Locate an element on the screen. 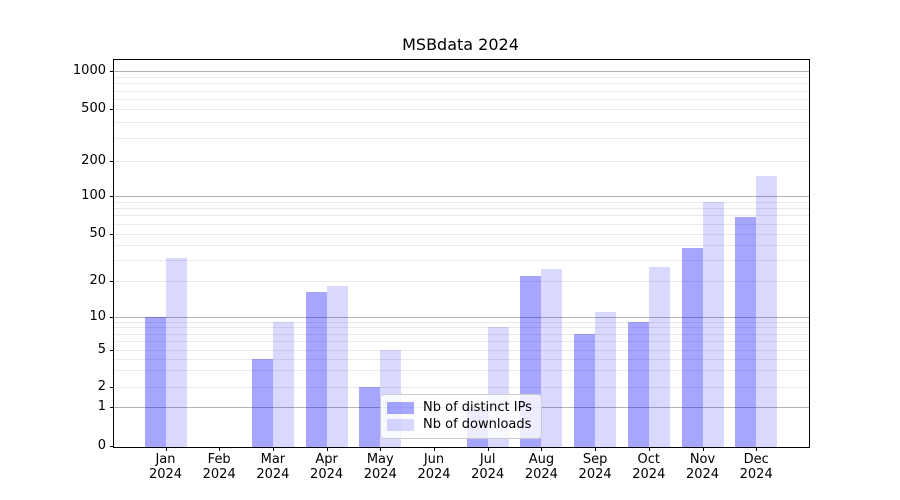 The height and width of the screenshot is (500, 900). x-tick-mark-nov is located at coordinates (703, 449).